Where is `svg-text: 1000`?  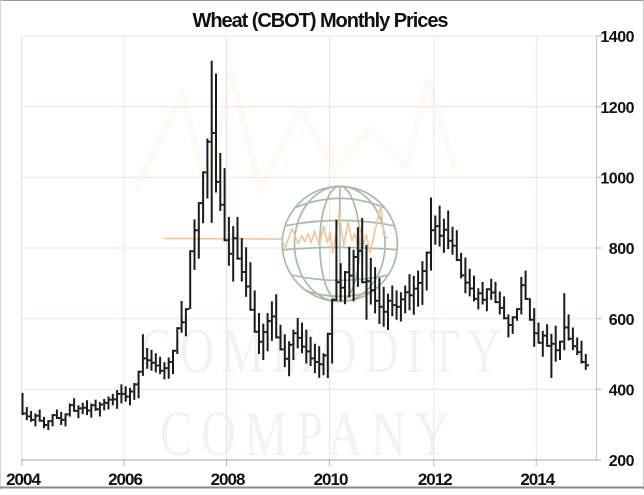
svg-text: 1000 is located at coordinates (617, 179).